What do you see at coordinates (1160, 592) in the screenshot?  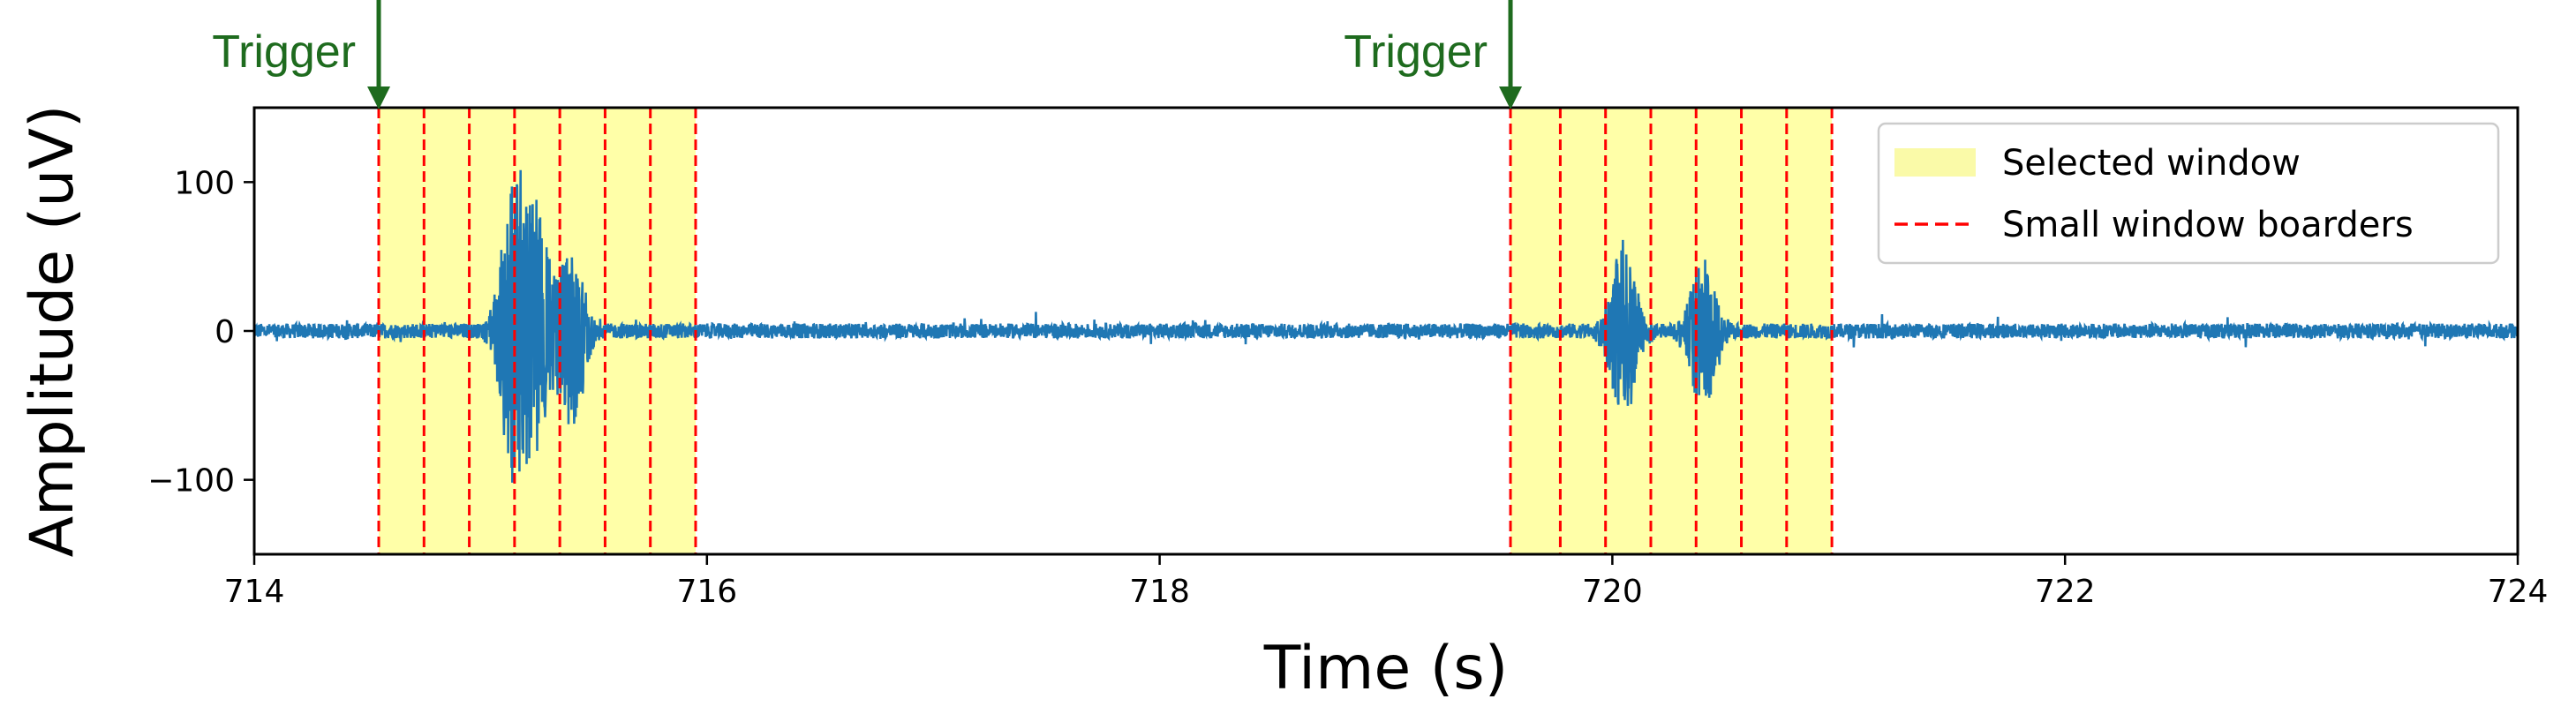 I see `x-tick-label: 718` at bounding box center [1160, 592].